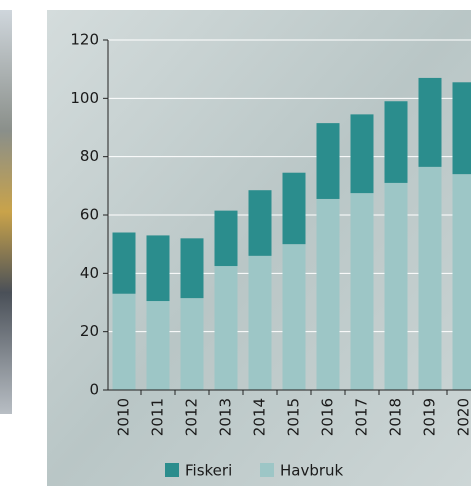 The image size is (471, 495). Describe the element at coordinates (226, 417) in the screenshot. I see `x-tick-label: 2013` at that location.